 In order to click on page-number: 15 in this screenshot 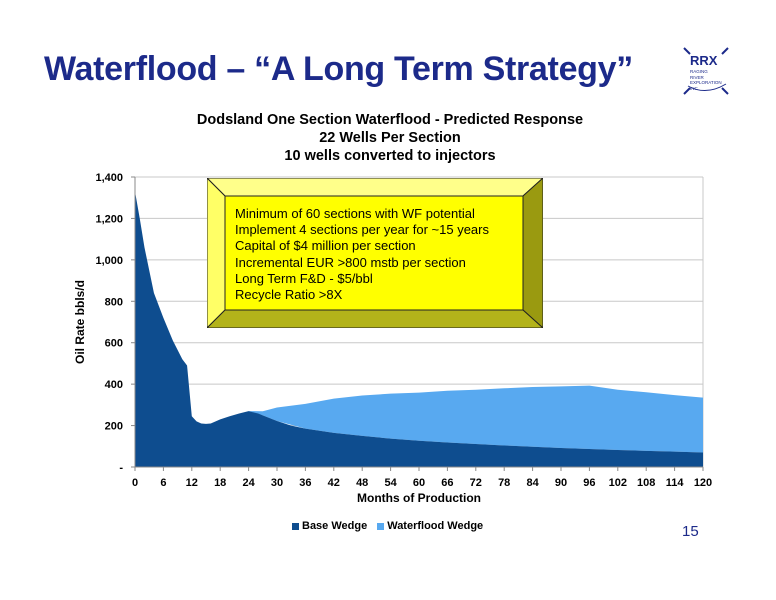, I will do `click(690, 531)`.